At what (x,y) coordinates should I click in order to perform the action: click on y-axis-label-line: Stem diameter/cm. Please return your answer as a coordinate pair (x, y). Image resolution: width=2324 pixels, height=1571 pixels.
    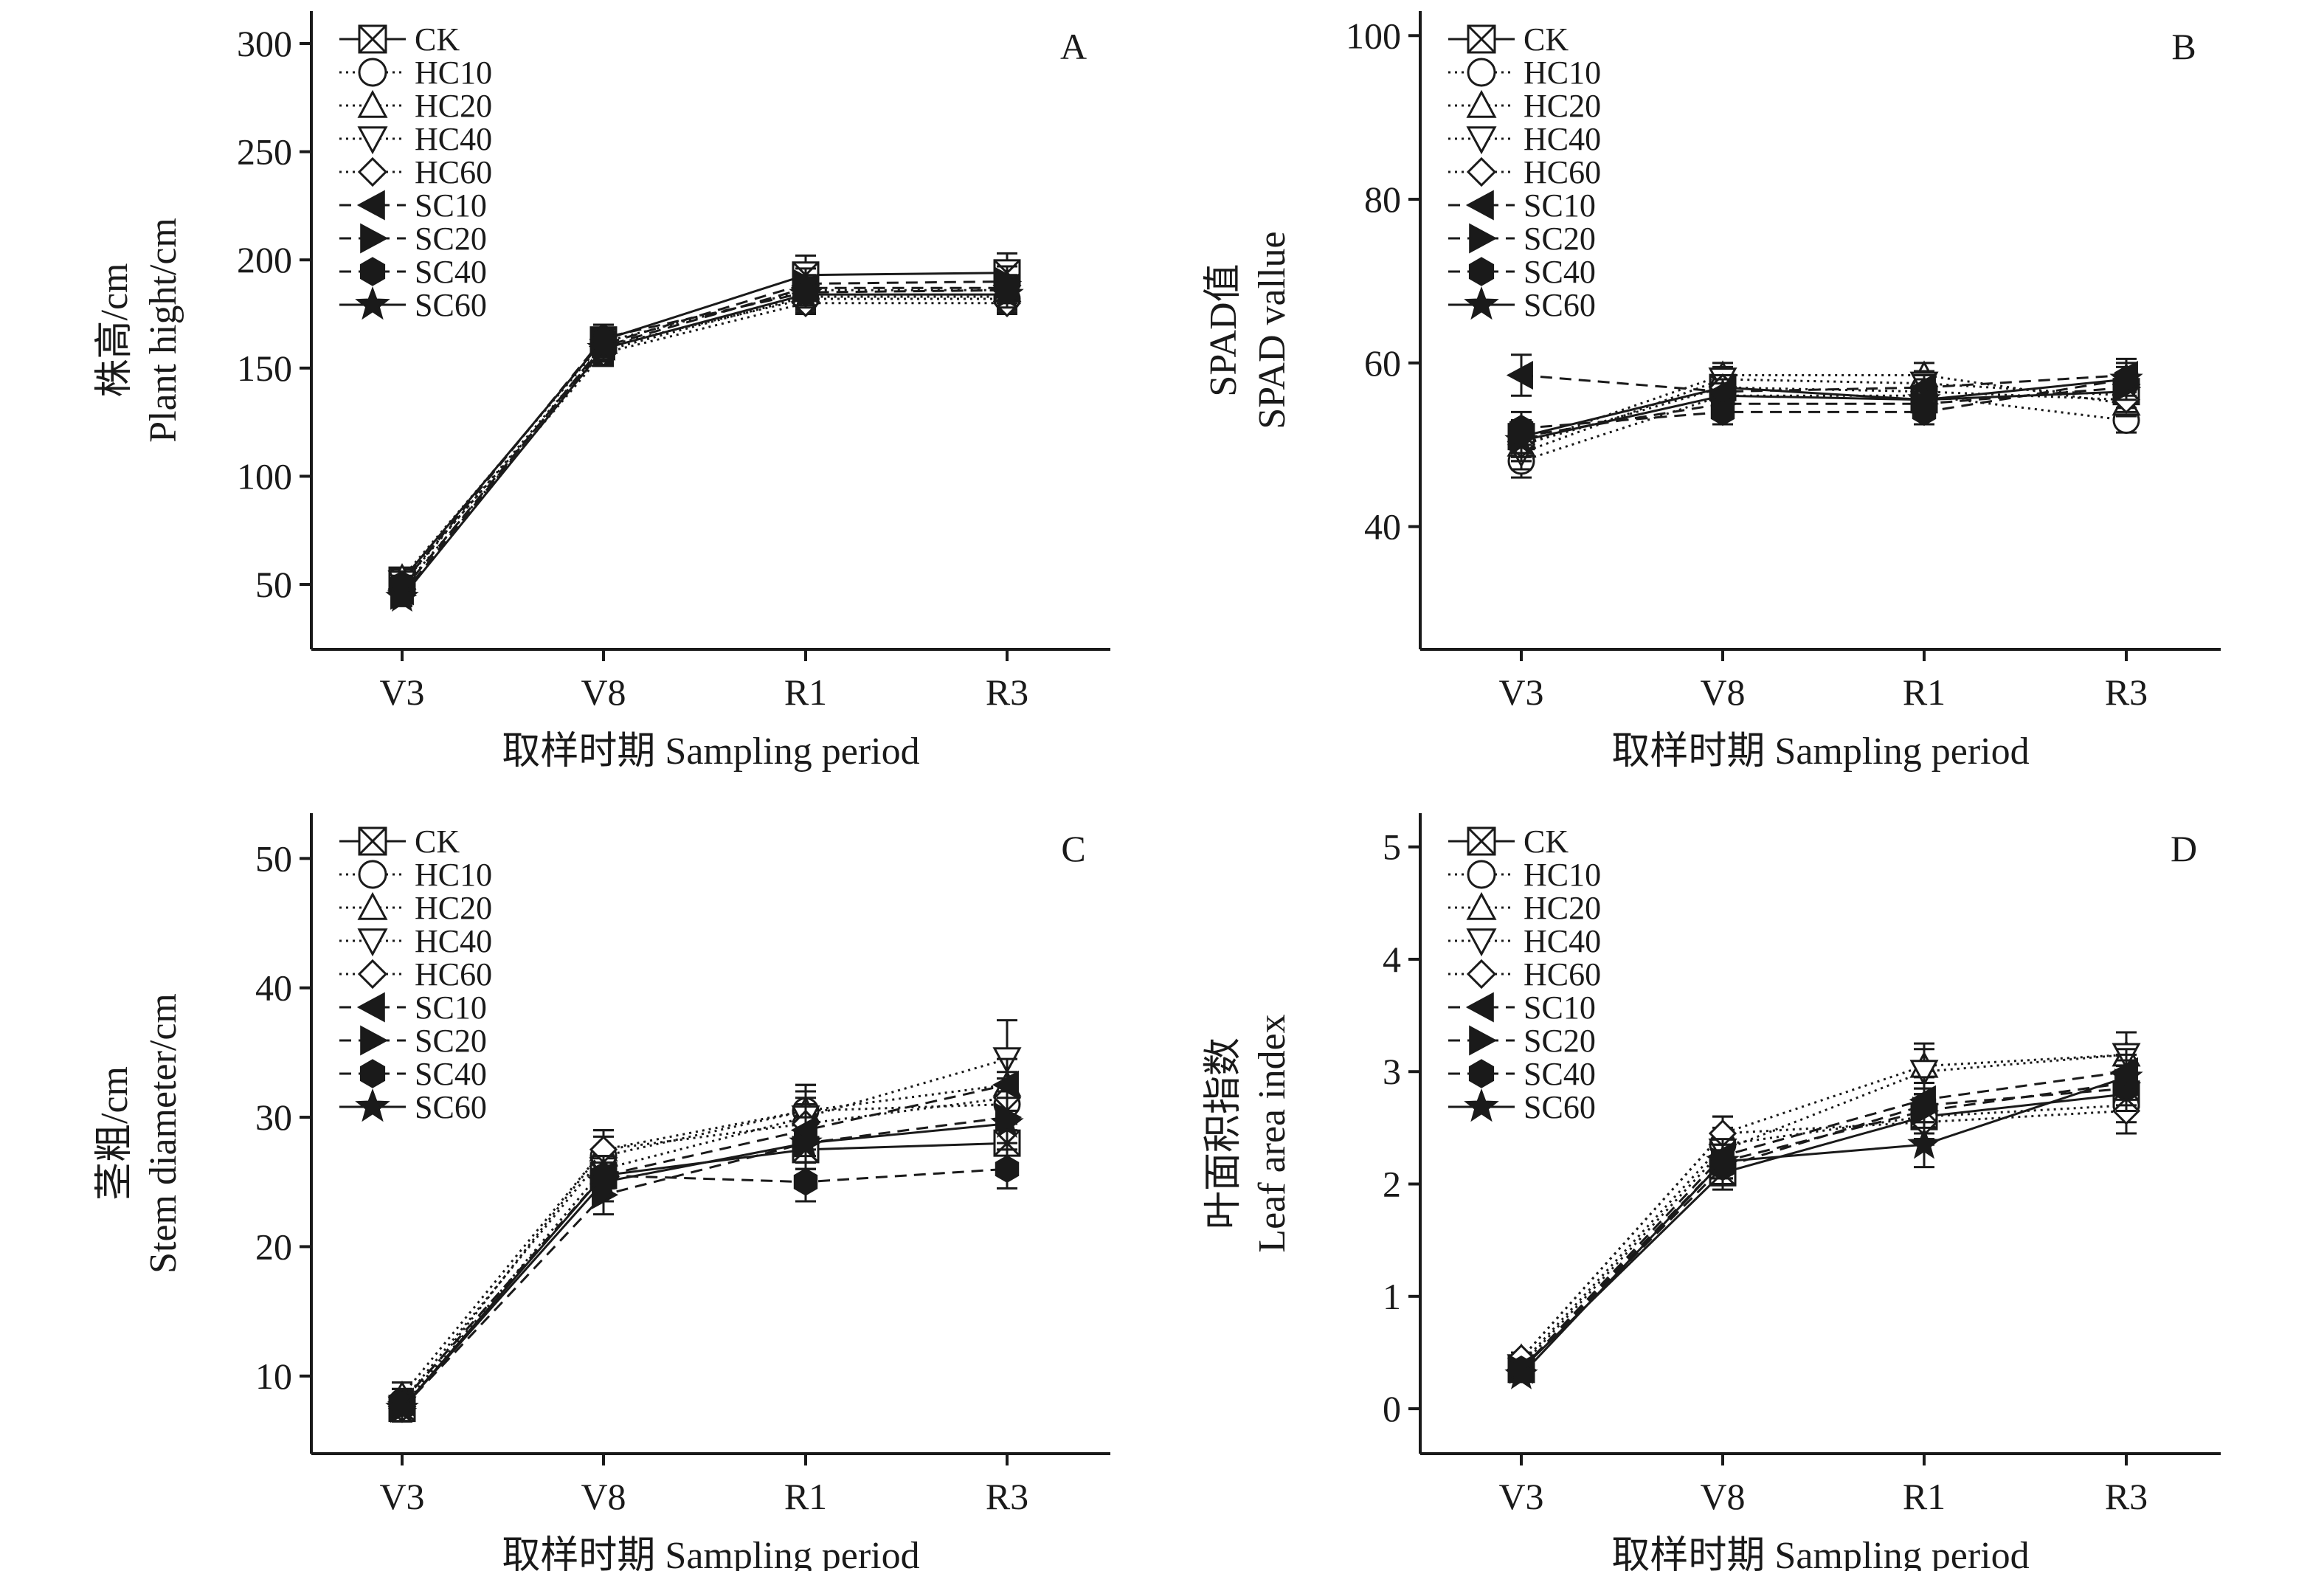
    Looking at the image, I should click on (163, 1133).